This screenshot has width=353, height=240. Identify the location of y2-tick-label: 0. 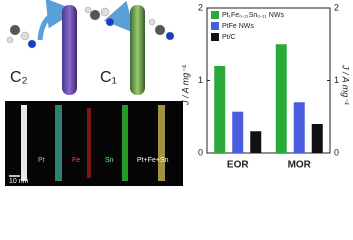
(336, 152).